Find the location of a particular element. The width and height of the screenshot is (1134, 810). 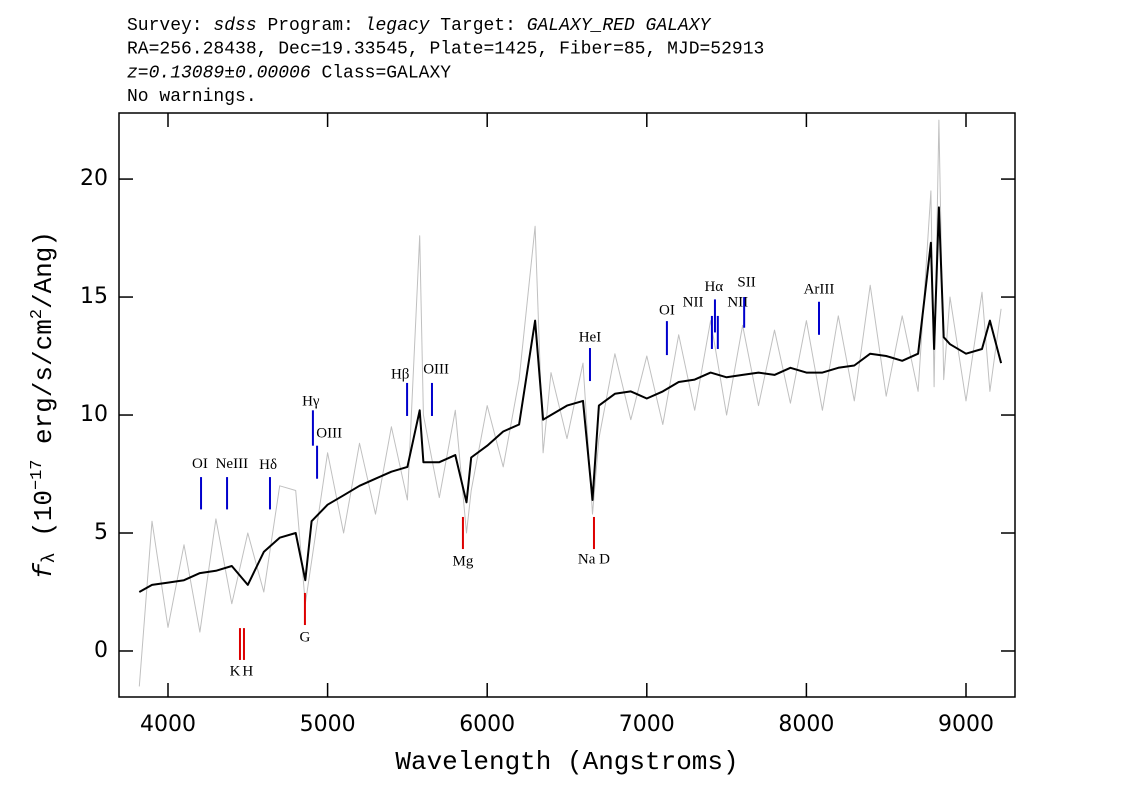

text-part: −17 is located at coordinates (37, 475).